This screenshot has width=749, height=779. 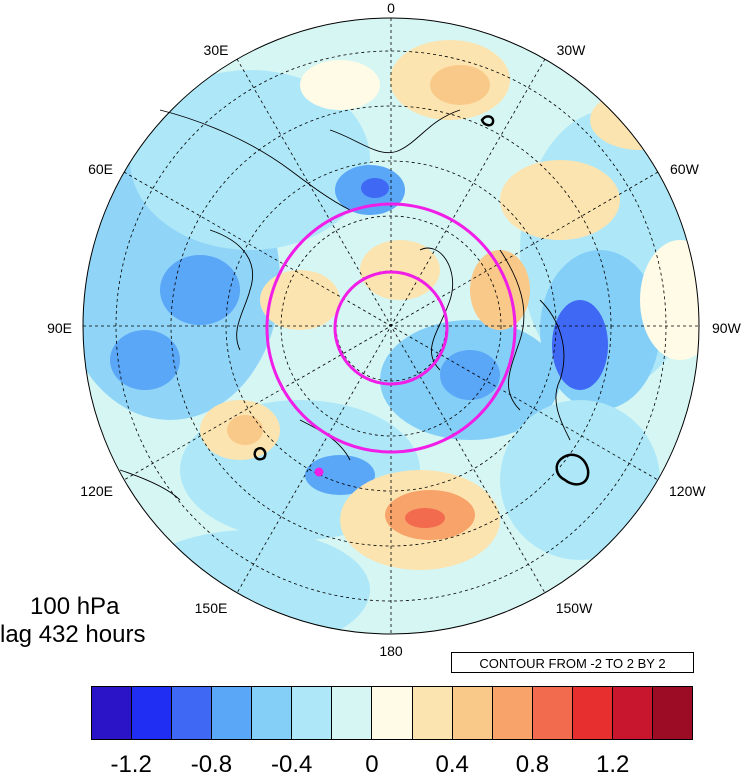 What do you see at coordinates (211, 764) in the screenshot?
I see `colorbar-tick-label: -0.8` at bounding box center [211, 764].